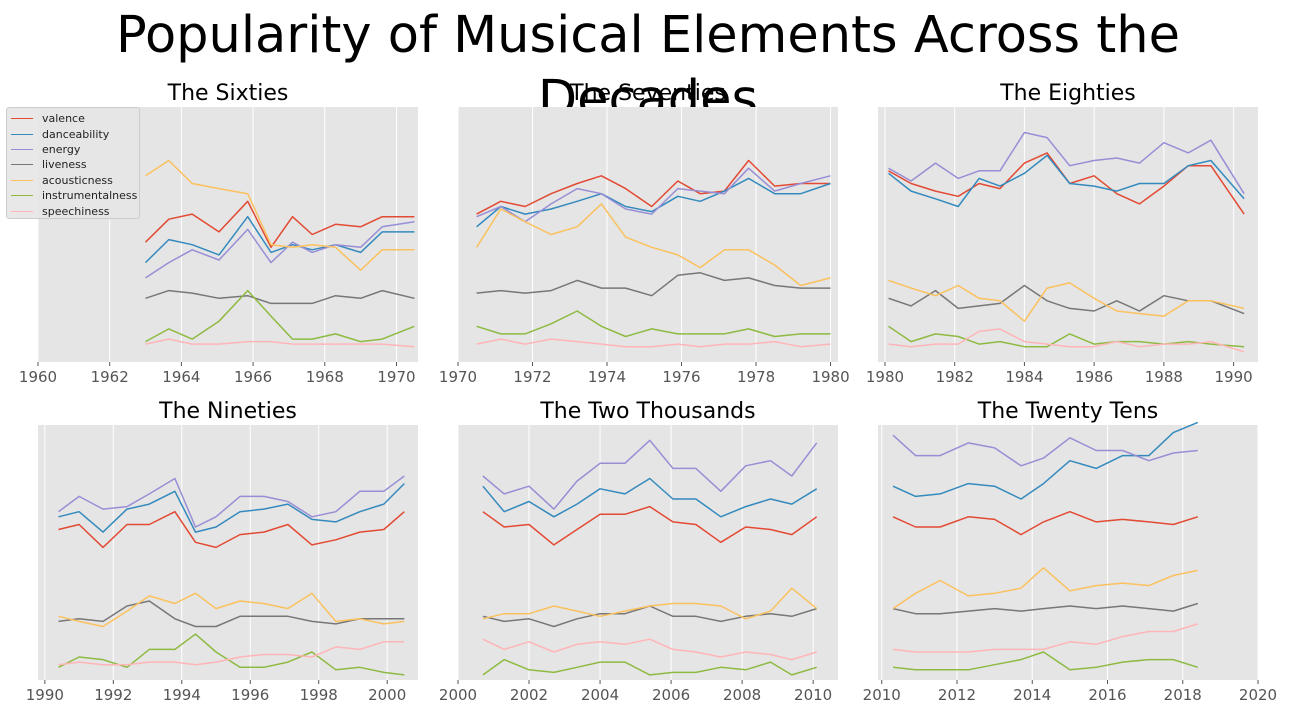  I want to click on x-tick-label: 2002, so click(529, 695).